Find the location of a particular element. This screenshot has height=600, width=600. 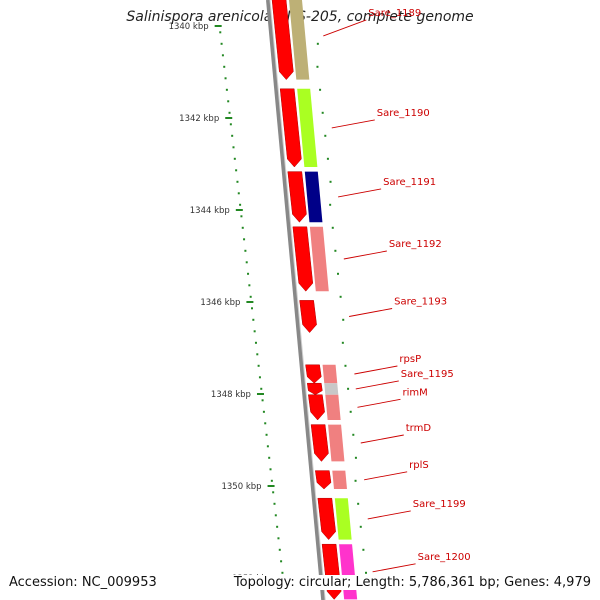

gene-label: Sare_1199 is located at coordinates (439, 504).